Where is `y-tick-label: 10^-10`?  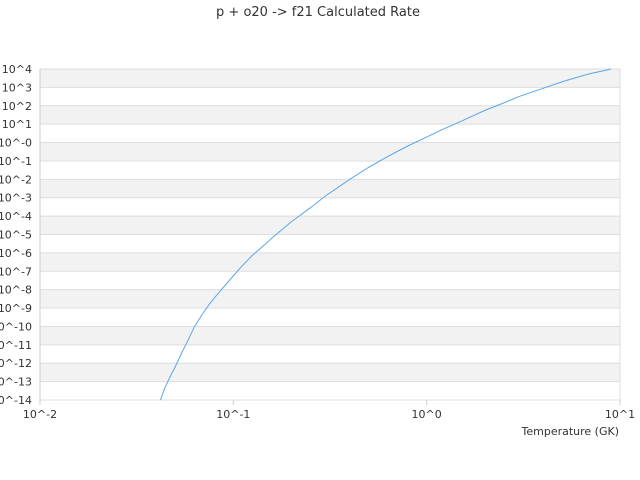 y-tick-label: 10^-10 is located at coordinates (16, 326).